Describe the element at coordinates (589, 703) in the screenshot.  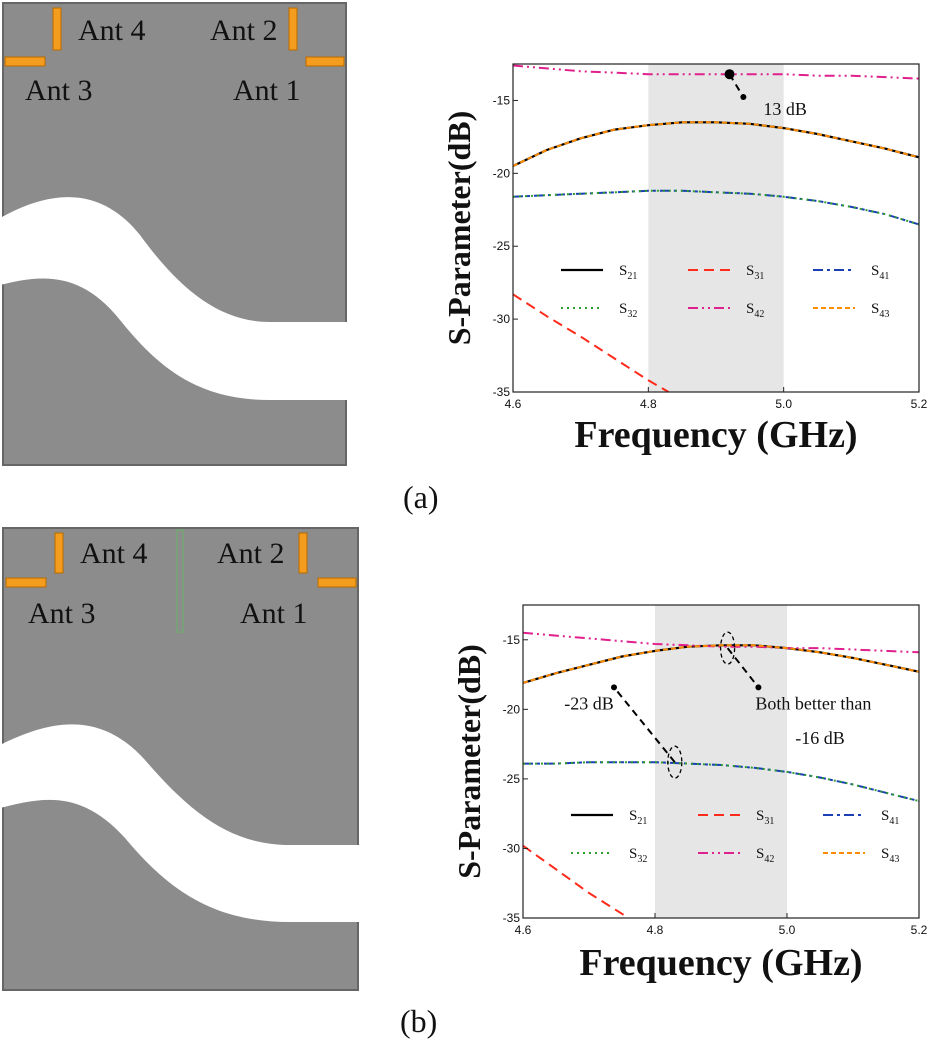
I see `annotation-label: -23 dB` at that location.